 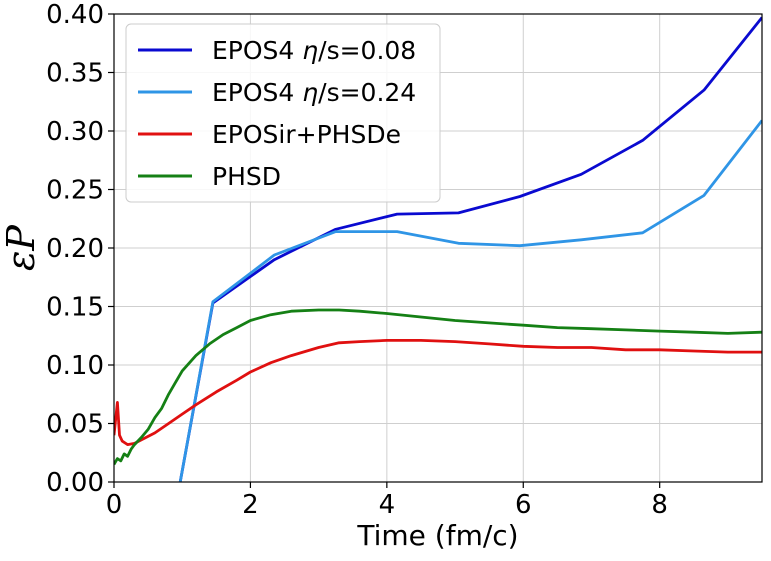 I want to click on y-tick-label: 0.40, so click(x=75, y=15).